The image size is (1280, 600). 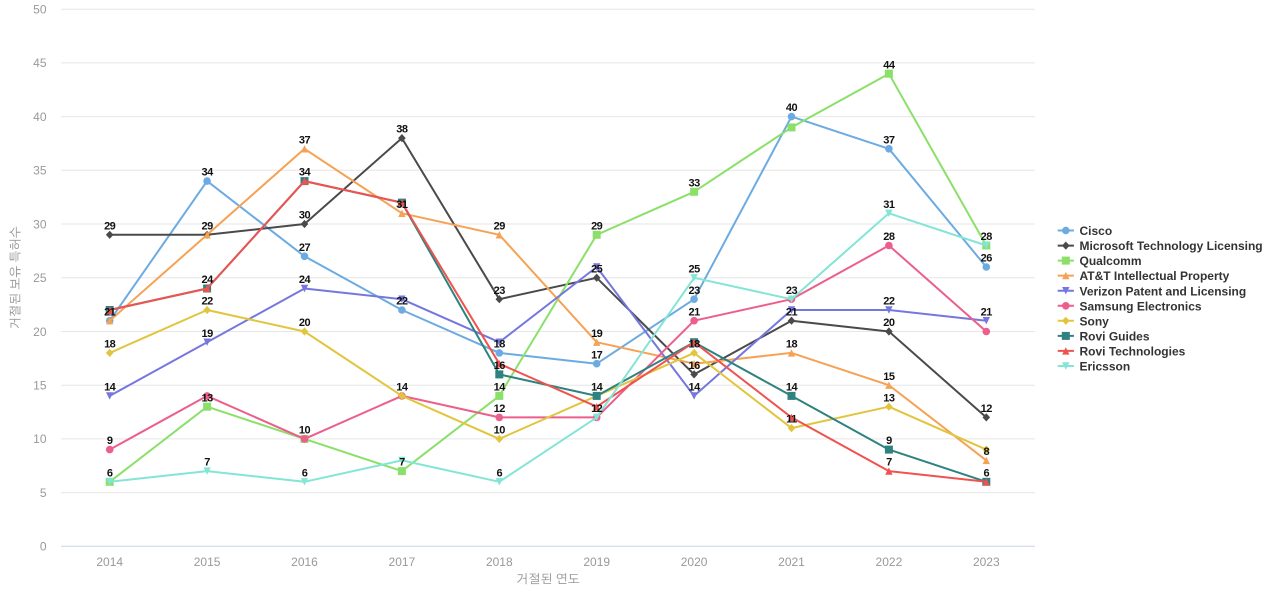 What do you see at coordinates (305, 248) in the screenshot?
I see `svg-text: 27` at bounding box center [305, 248].